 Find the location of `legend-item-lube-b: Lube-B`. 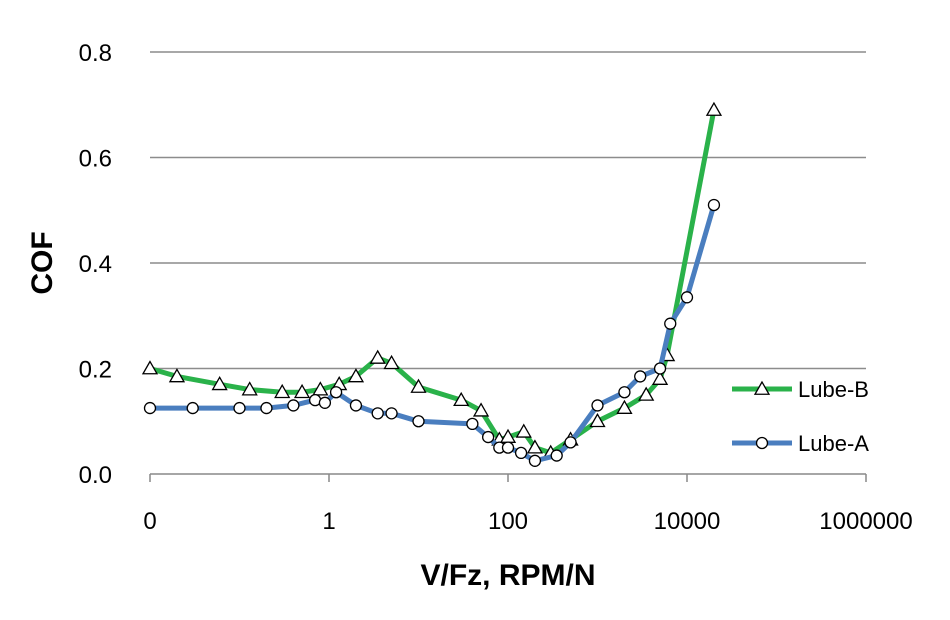

legend-item-lube-b: Lube-B is located at coordinates (800, 389).